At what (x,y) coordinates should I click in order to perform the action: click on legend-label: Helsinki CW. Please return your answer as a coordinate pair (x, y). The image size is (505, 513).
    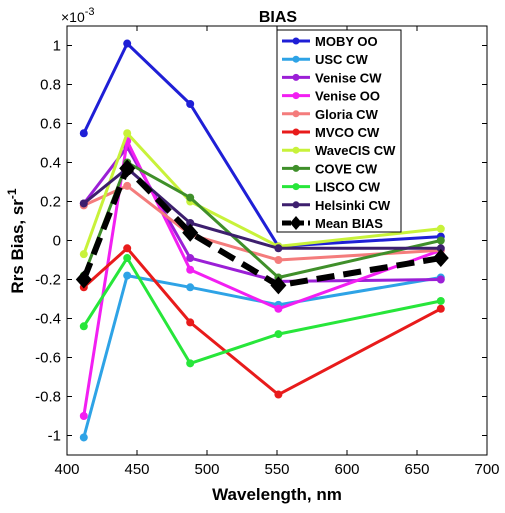
    Looking at the image, I should click on (353, 205).